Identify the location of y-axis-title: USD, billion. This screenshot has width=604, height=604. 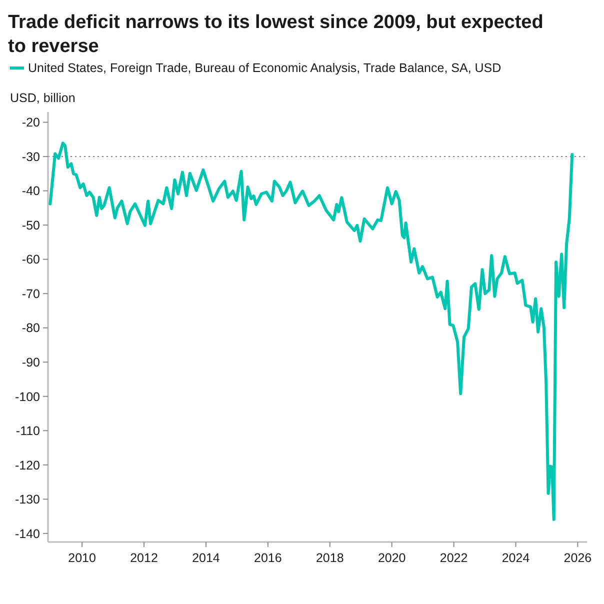
(43, 98).